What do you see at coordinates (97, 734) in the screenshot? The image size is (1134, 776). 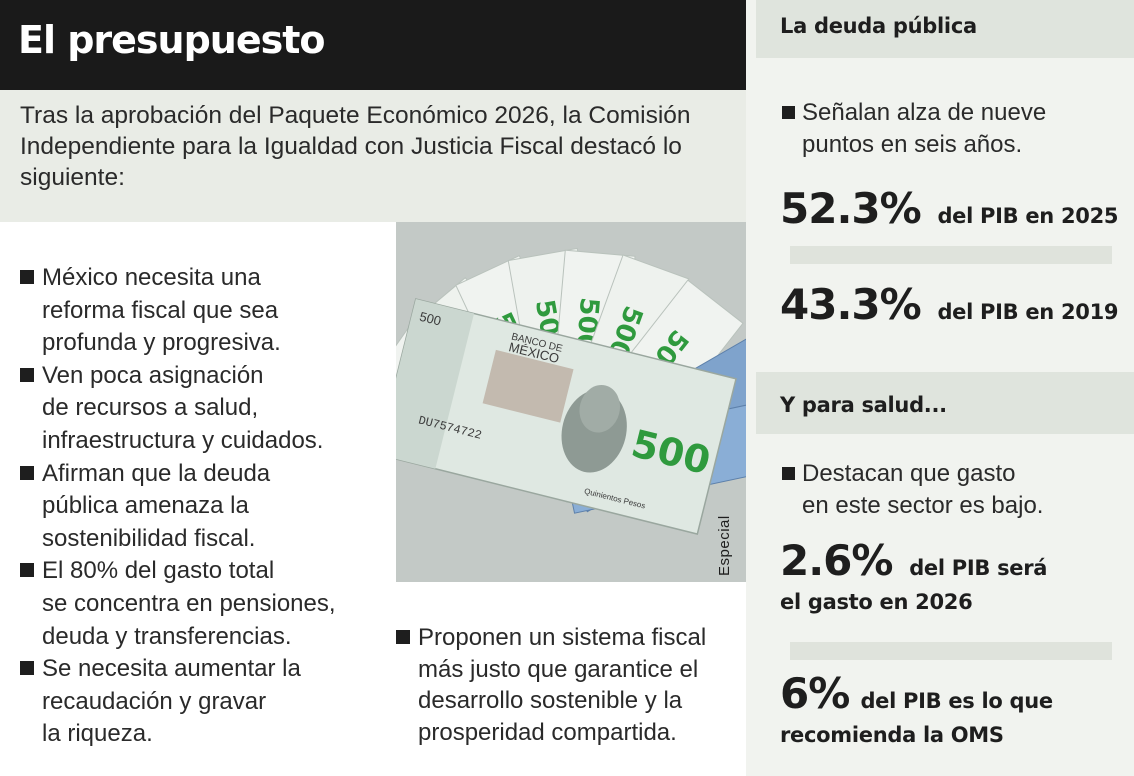 I see `bullet-line: la riqueza.` at bounding box center [97, 734].